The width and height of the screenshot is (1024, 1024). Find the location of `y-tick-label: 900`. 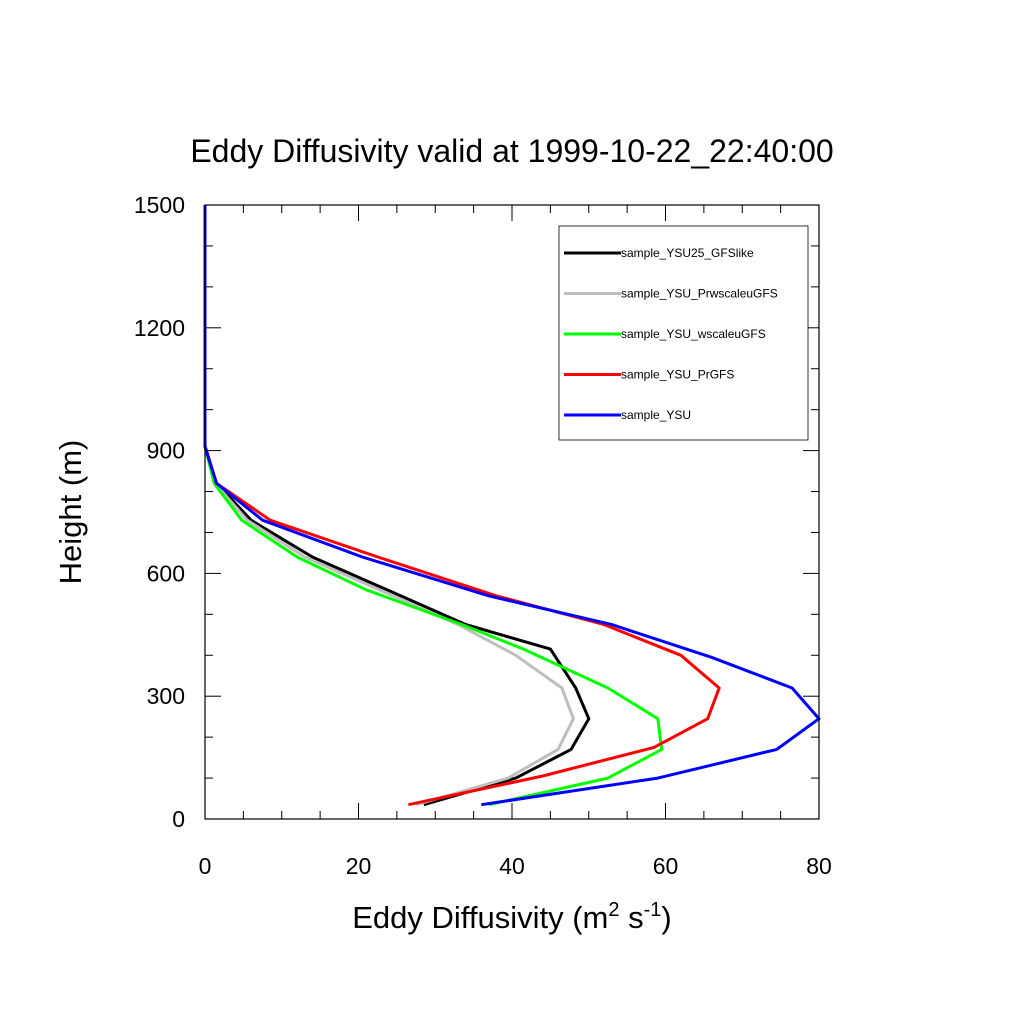

y-tick-label: 900 is located at coordinates (166, 451).